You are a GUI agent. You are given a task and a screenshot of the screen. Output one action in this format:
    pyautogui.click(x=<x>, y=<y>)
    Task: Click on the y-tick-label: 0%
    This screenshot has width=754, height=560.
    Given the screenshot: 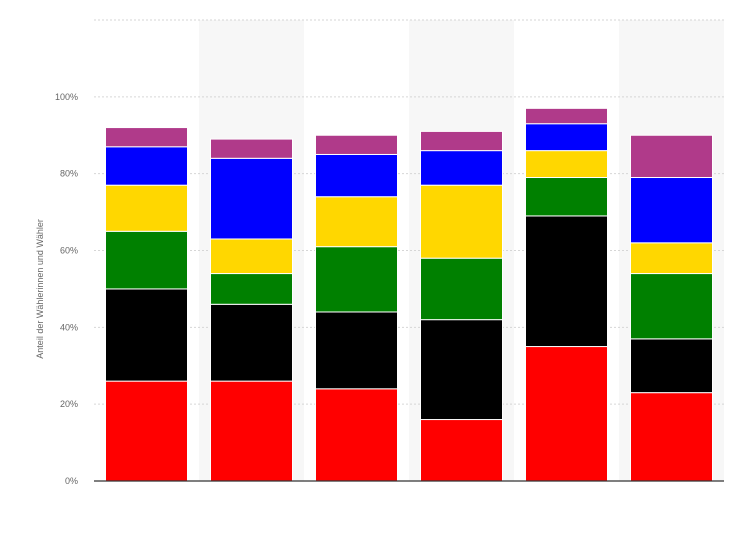 What is the action you would take?
    pyautogui.click(x=71, y=481)
    